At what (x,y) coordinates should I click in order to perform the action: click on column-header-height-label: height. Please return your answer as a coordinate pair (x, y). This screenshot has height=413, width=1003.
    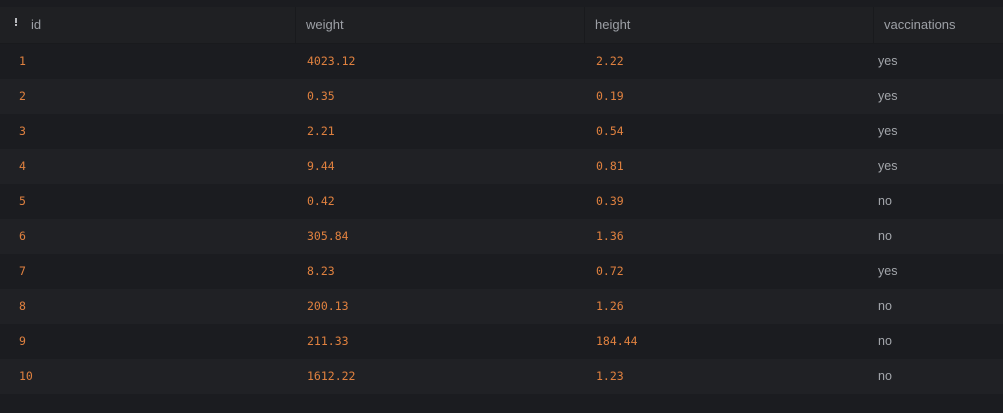
    Looking at the image, I should click on (613, 24).